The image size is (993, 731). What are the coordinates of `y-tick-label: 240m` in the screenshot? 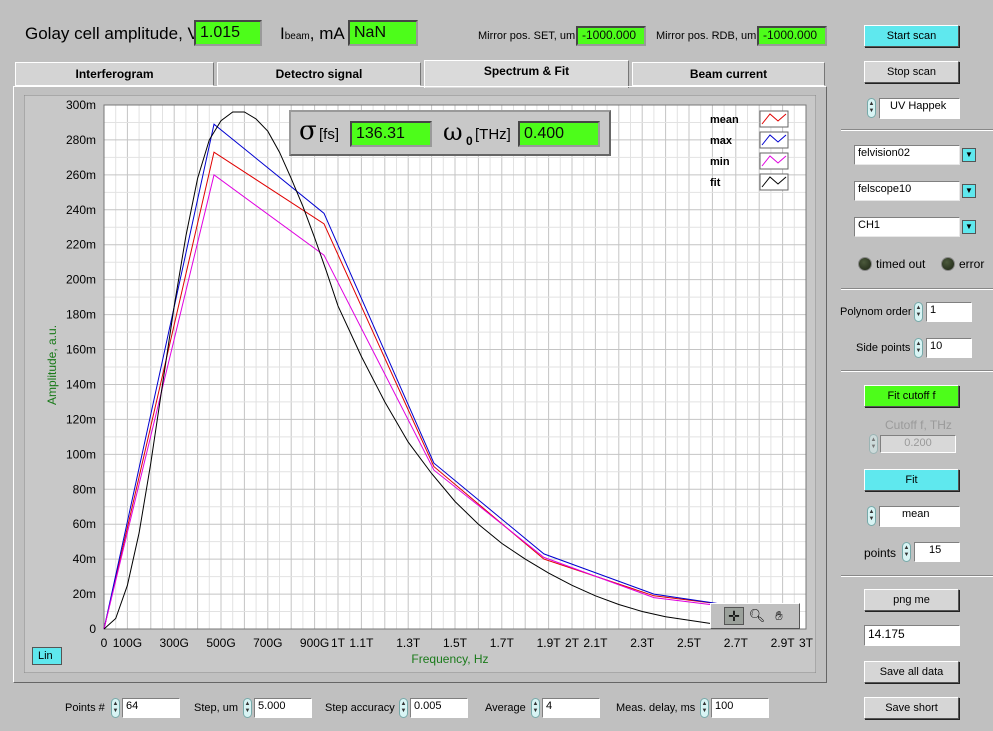 It's located at (81, 210).